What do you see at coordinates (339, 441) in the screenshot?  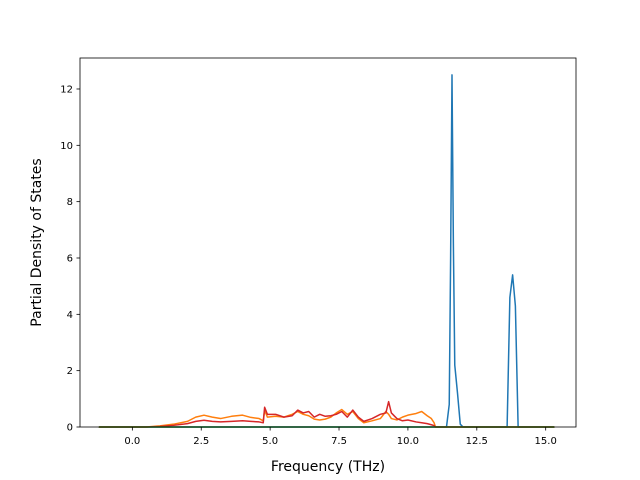 I see `x-tick-label: 7.5` at bounding box center [339, 441].